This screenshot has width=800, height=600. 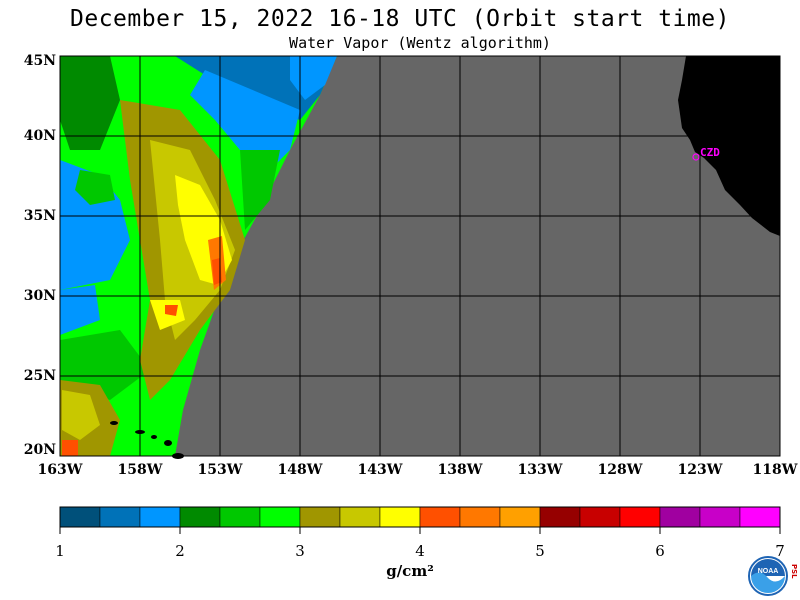 I want to click on lon-label: 148W, so click(x=300, y=470).